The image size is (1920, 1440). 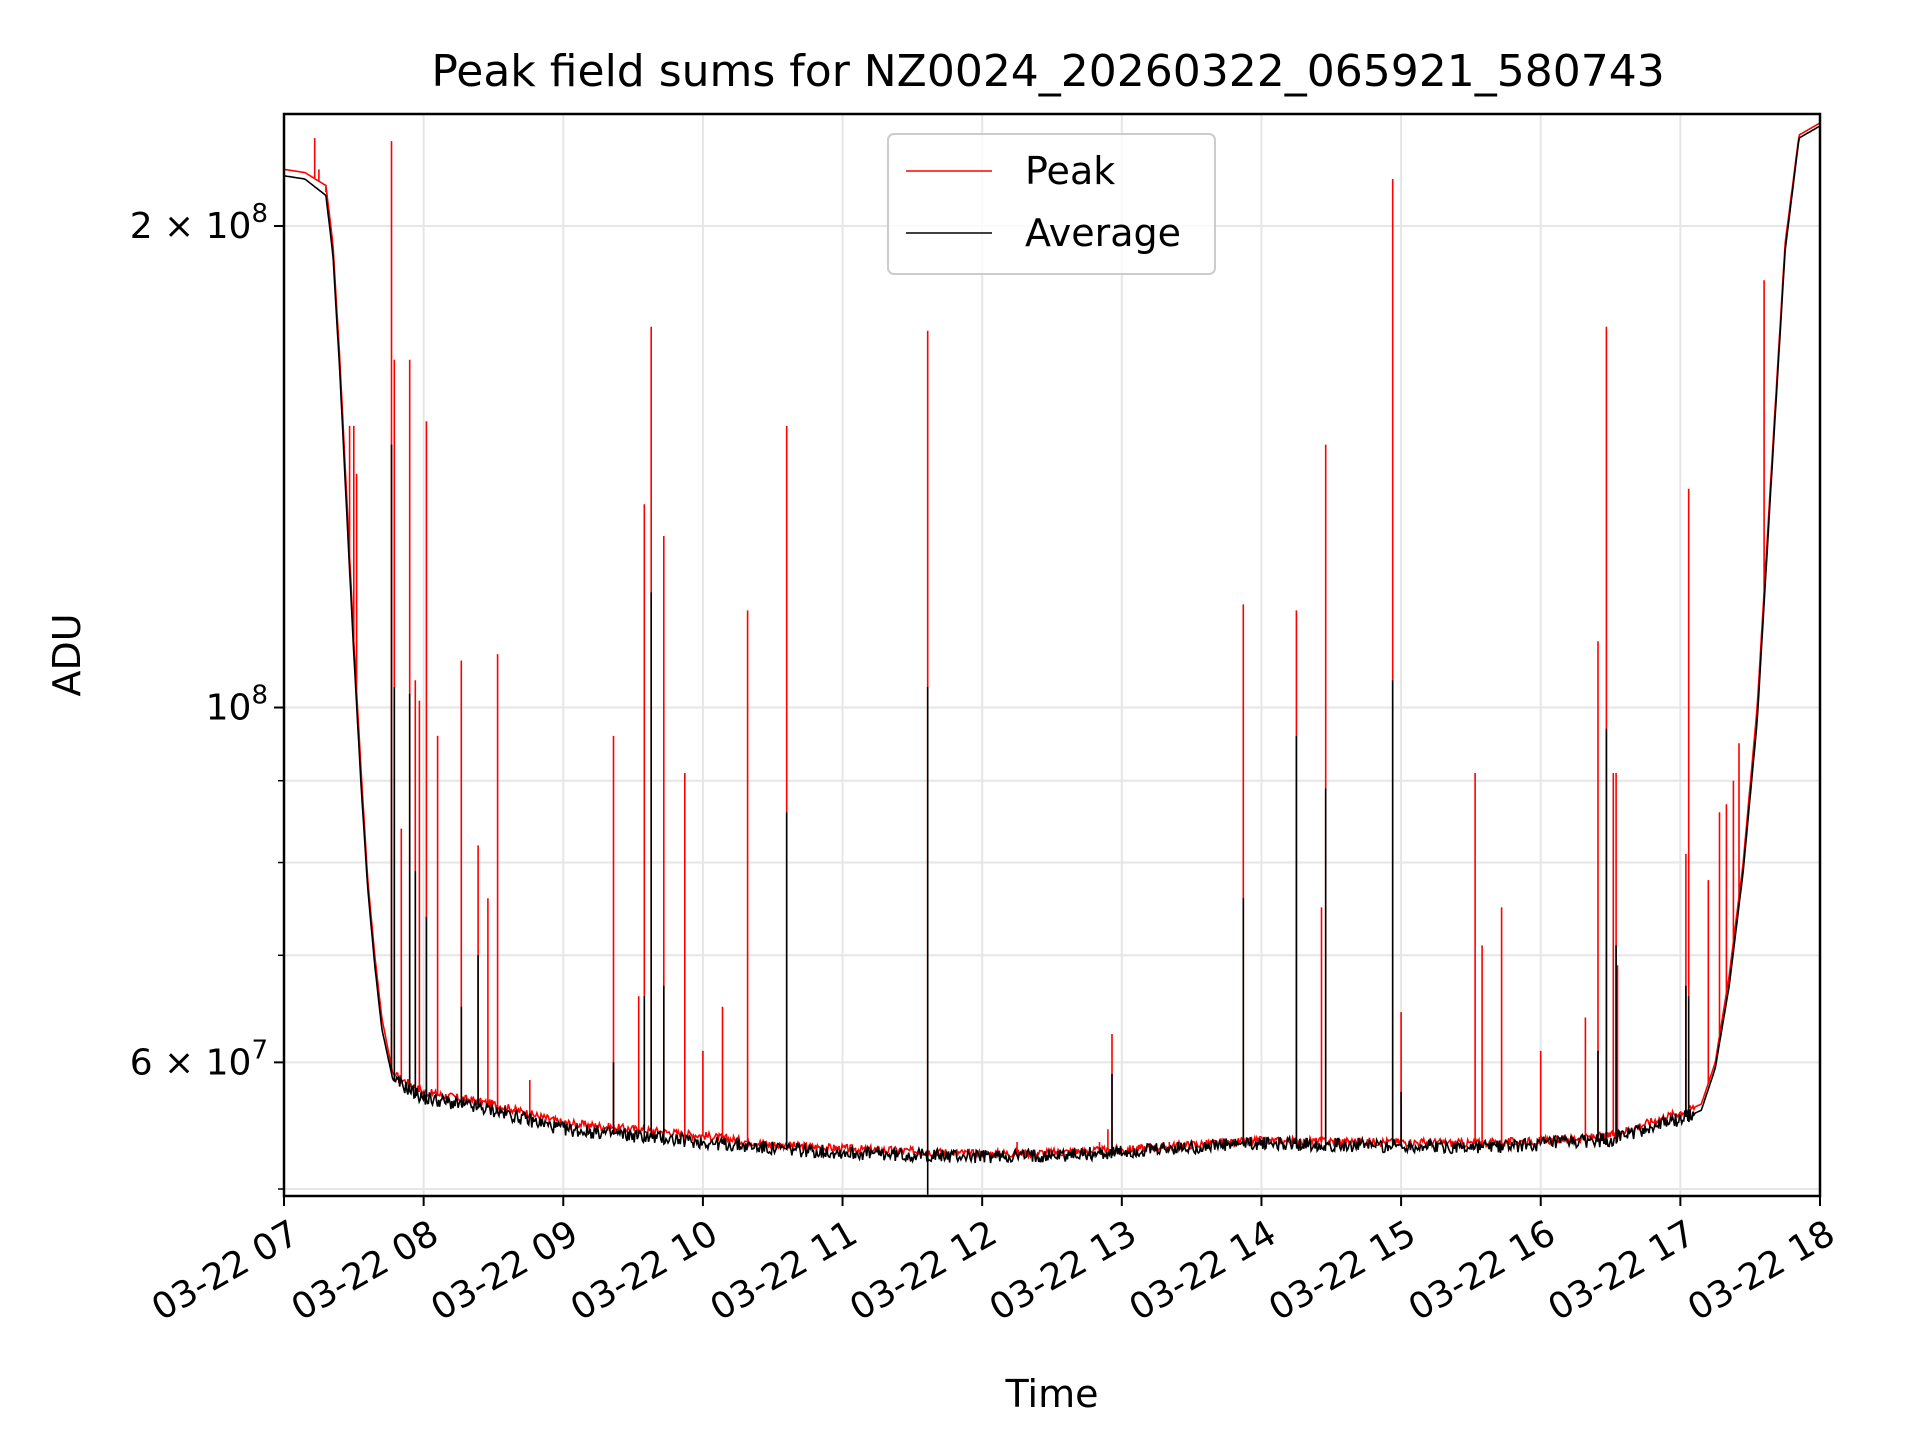 I want to click on x-axis-label: Time, so click(x=1052, y=1394).